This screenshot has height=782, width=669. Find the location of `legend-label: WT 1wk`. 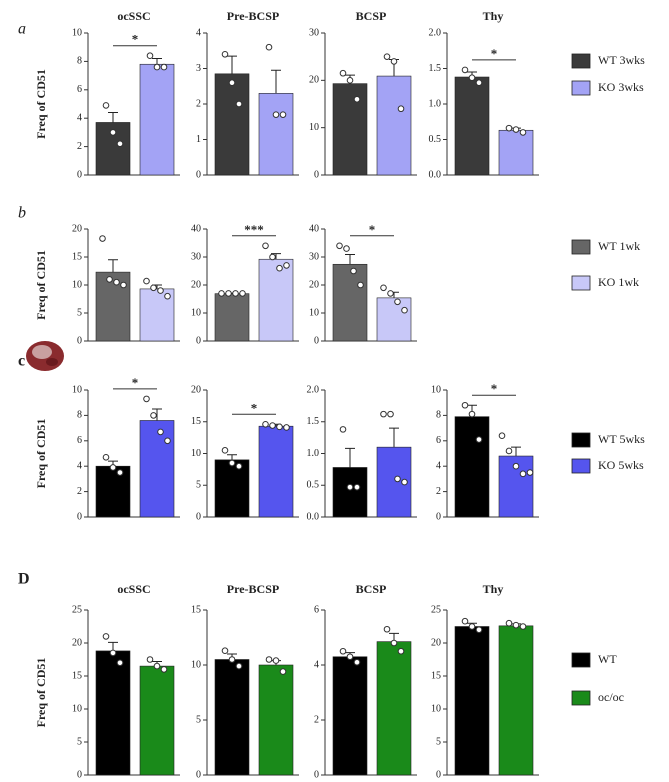

legend-label: WT 1wk is located at coordinates (619, 246).